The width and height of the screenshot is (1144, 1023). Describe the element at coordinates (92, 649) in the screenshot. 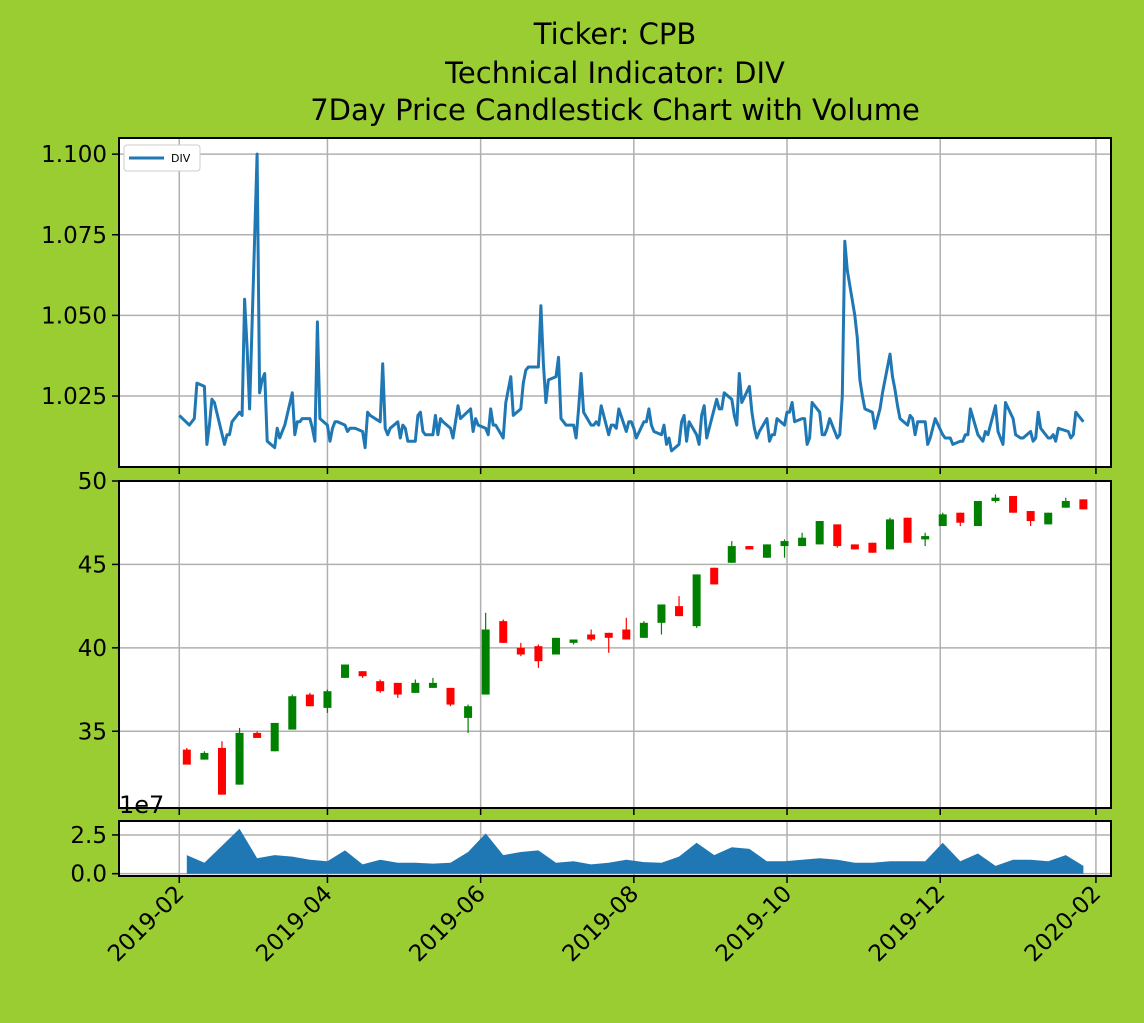

I see `price-ytick-label: 40` at that location.